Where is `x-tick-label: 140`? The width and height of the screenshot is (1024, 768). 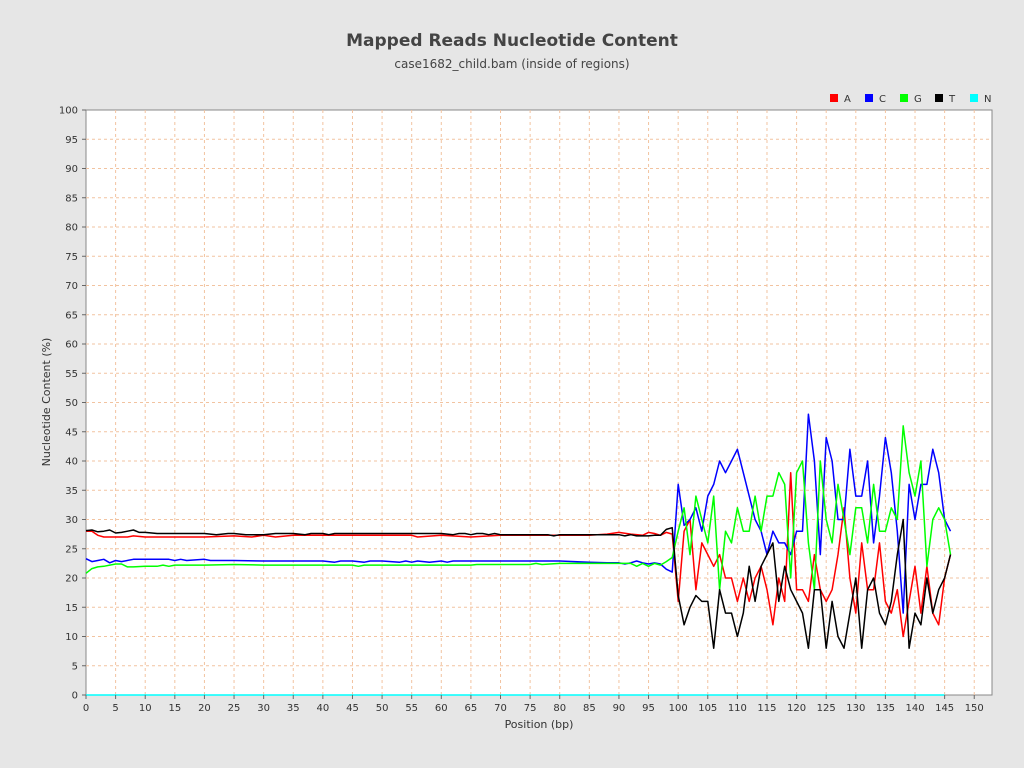
x-tick-label: 140 is located at coordinates (914, 708).